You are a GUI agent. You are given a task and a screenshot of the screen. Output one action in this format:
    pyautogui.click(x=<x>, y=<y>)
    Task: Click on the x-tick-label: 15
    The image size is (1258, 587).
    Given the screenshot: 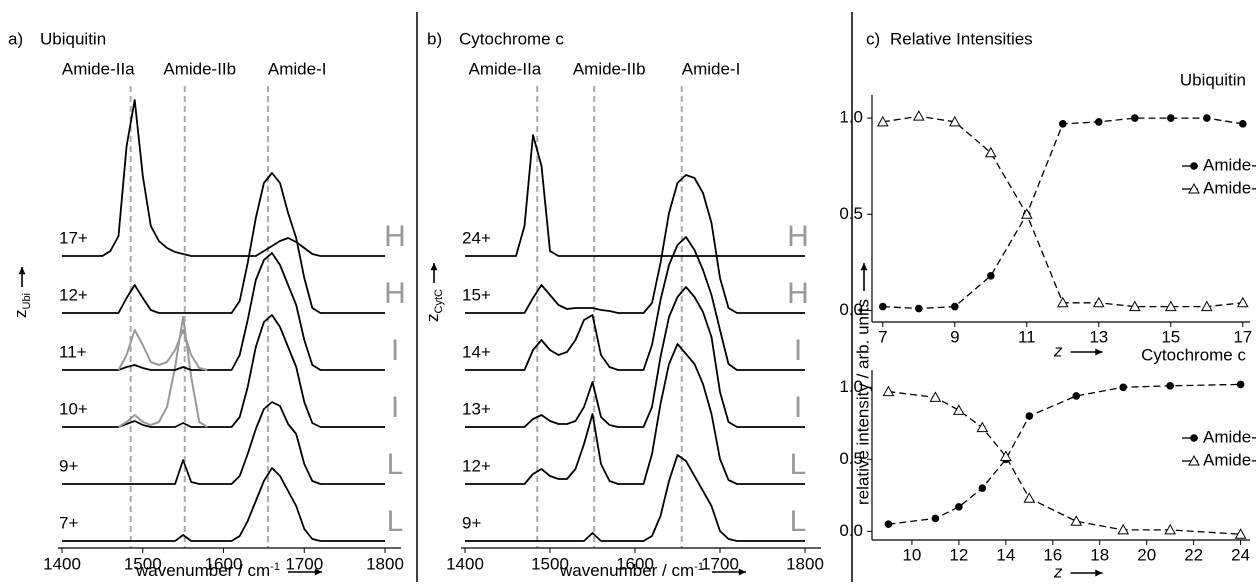 What is the action you would take?
    pyautogui.click(x=1170, y=336)
    